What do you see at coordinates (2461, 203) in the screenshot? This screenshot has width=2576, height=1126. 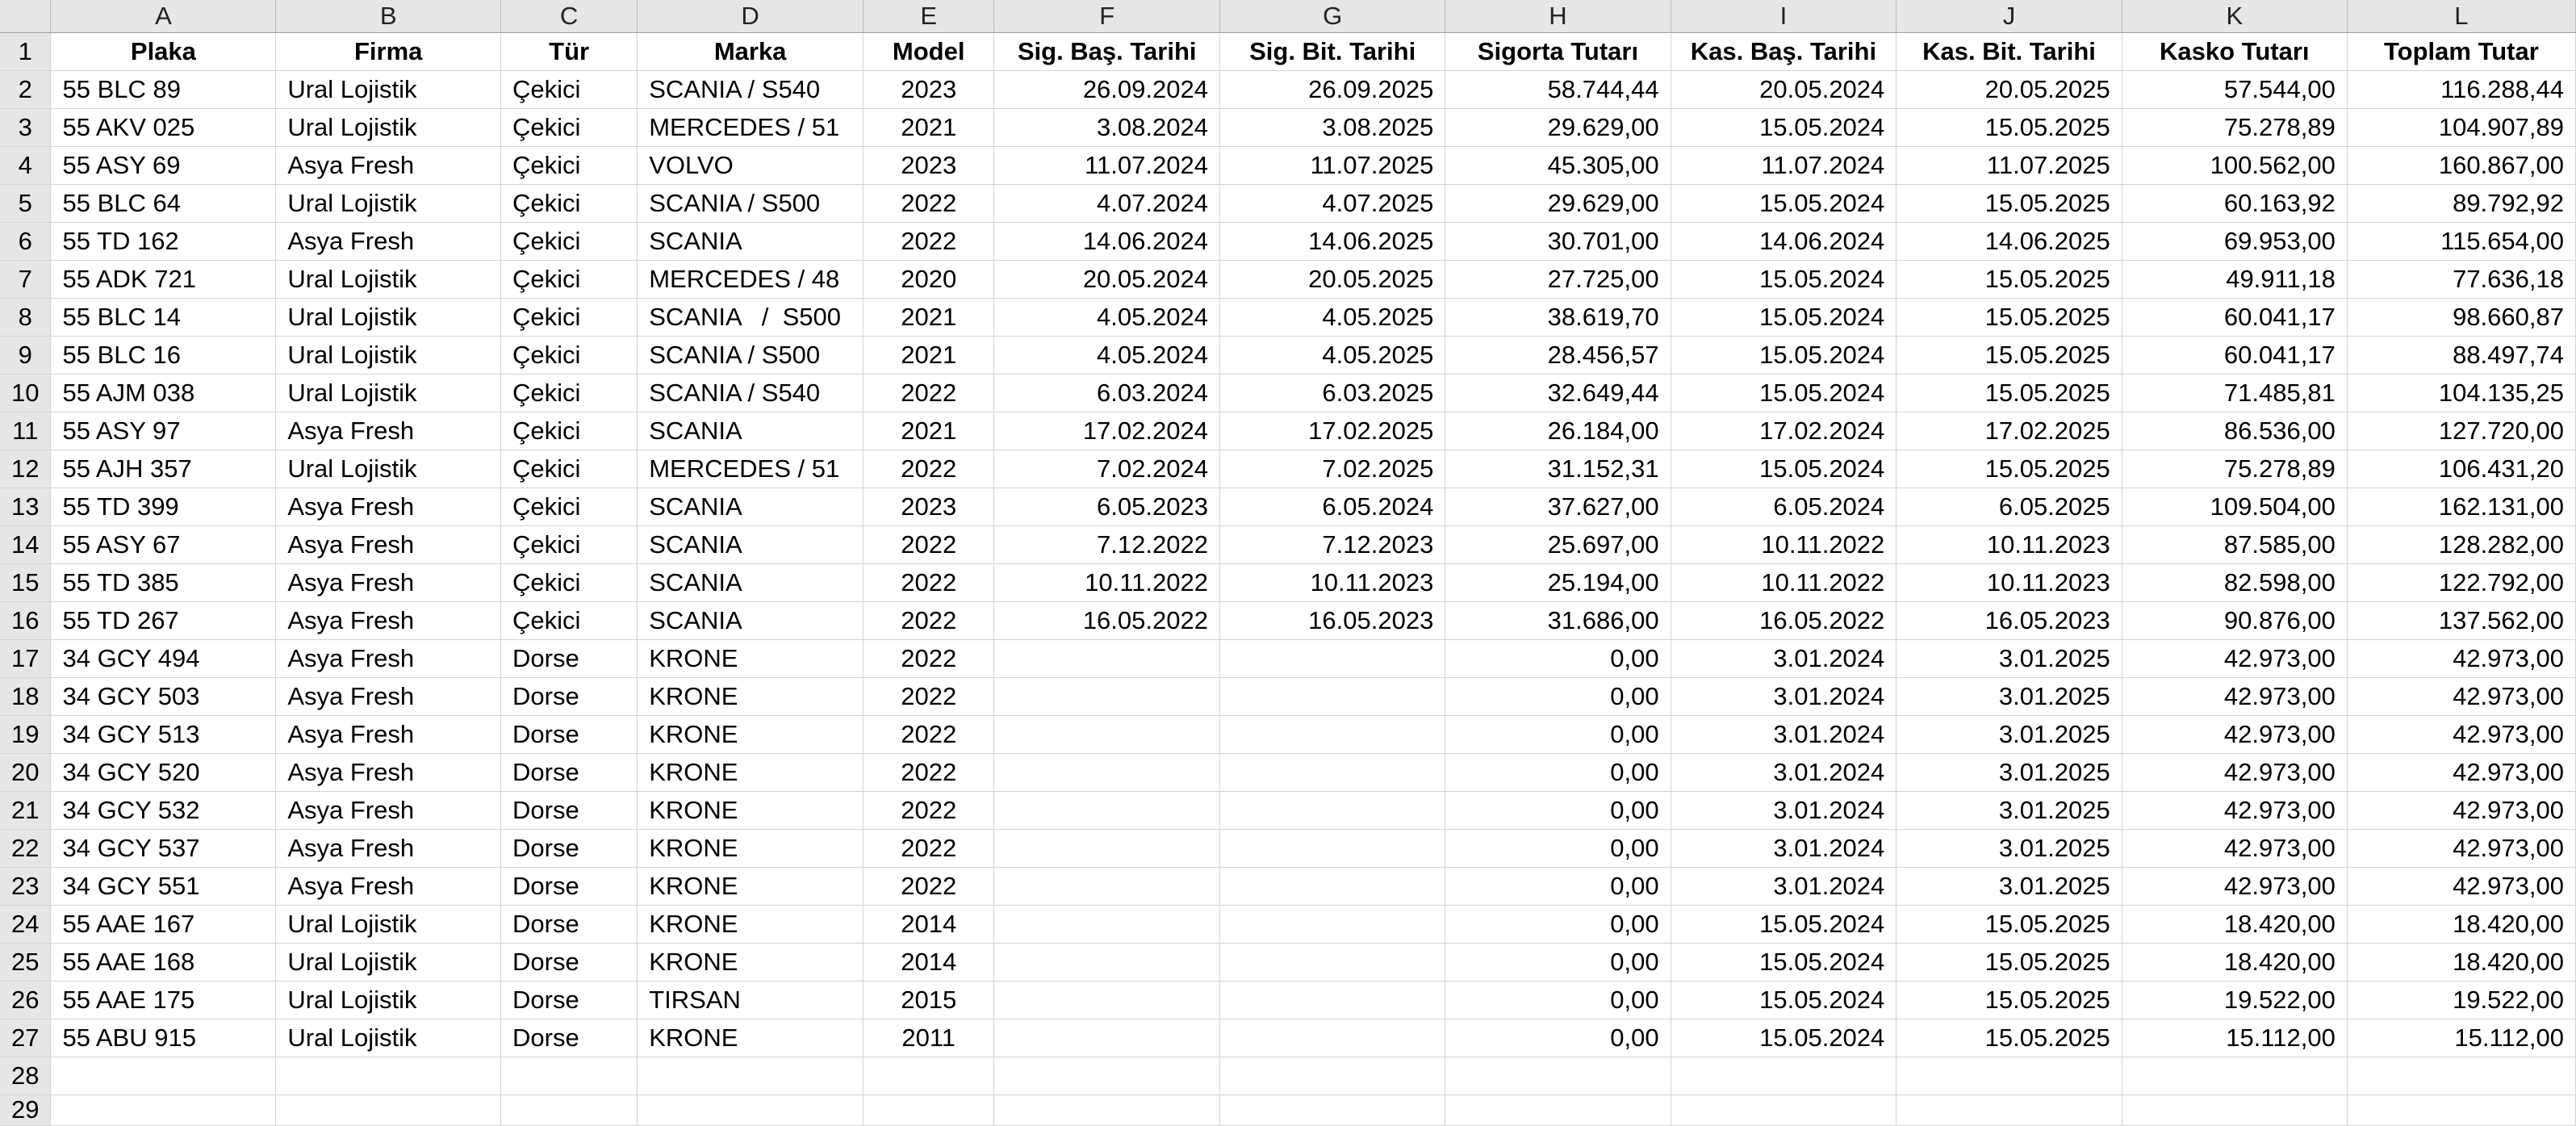 I see `cell-l: 89.792,92` at bounding box center [2461, 203].